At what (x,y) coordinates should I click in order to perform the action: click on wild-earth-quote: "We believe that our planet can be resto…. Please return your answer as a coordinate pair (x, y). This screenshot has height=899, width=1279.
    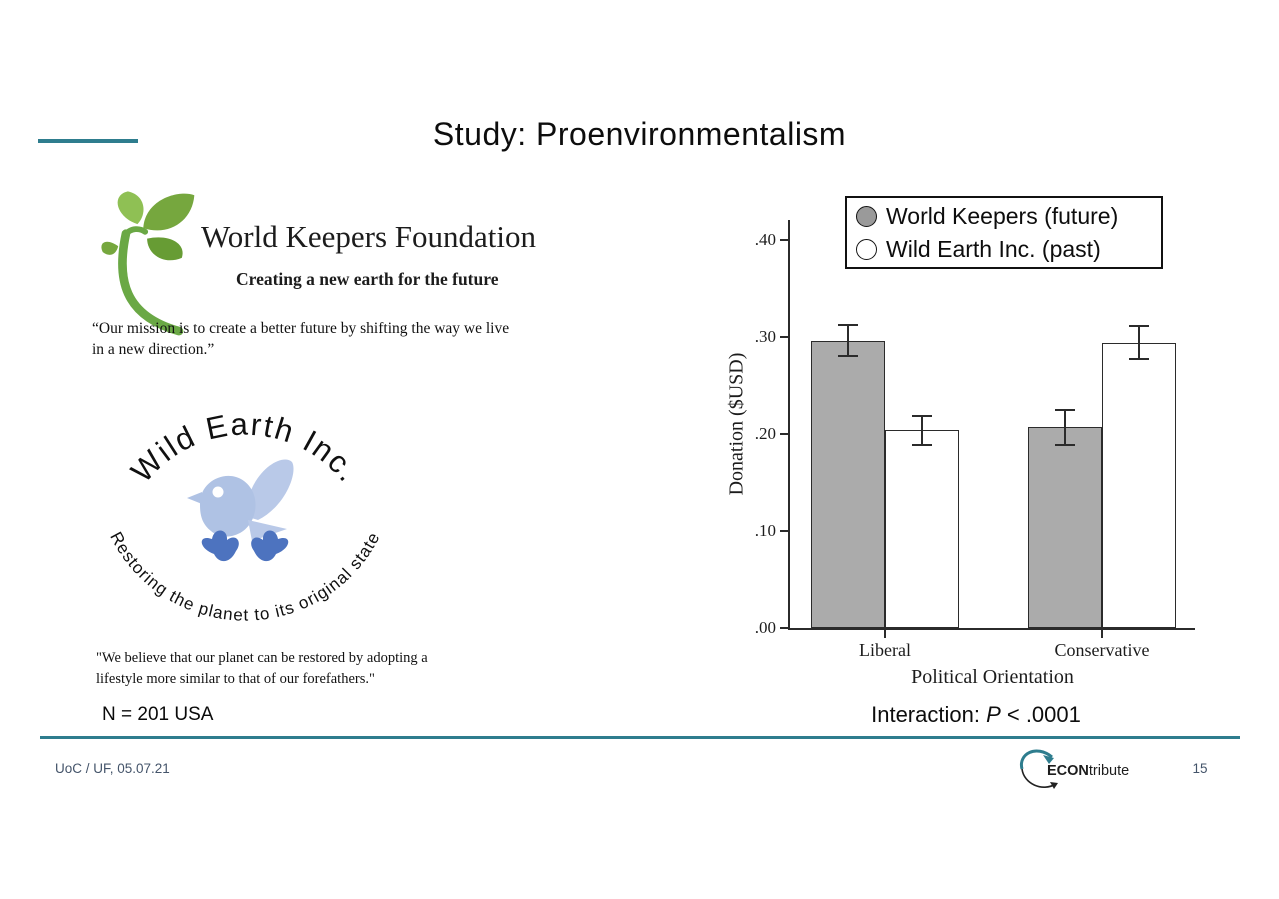
    Looking at the image, I should click on (262, 668).